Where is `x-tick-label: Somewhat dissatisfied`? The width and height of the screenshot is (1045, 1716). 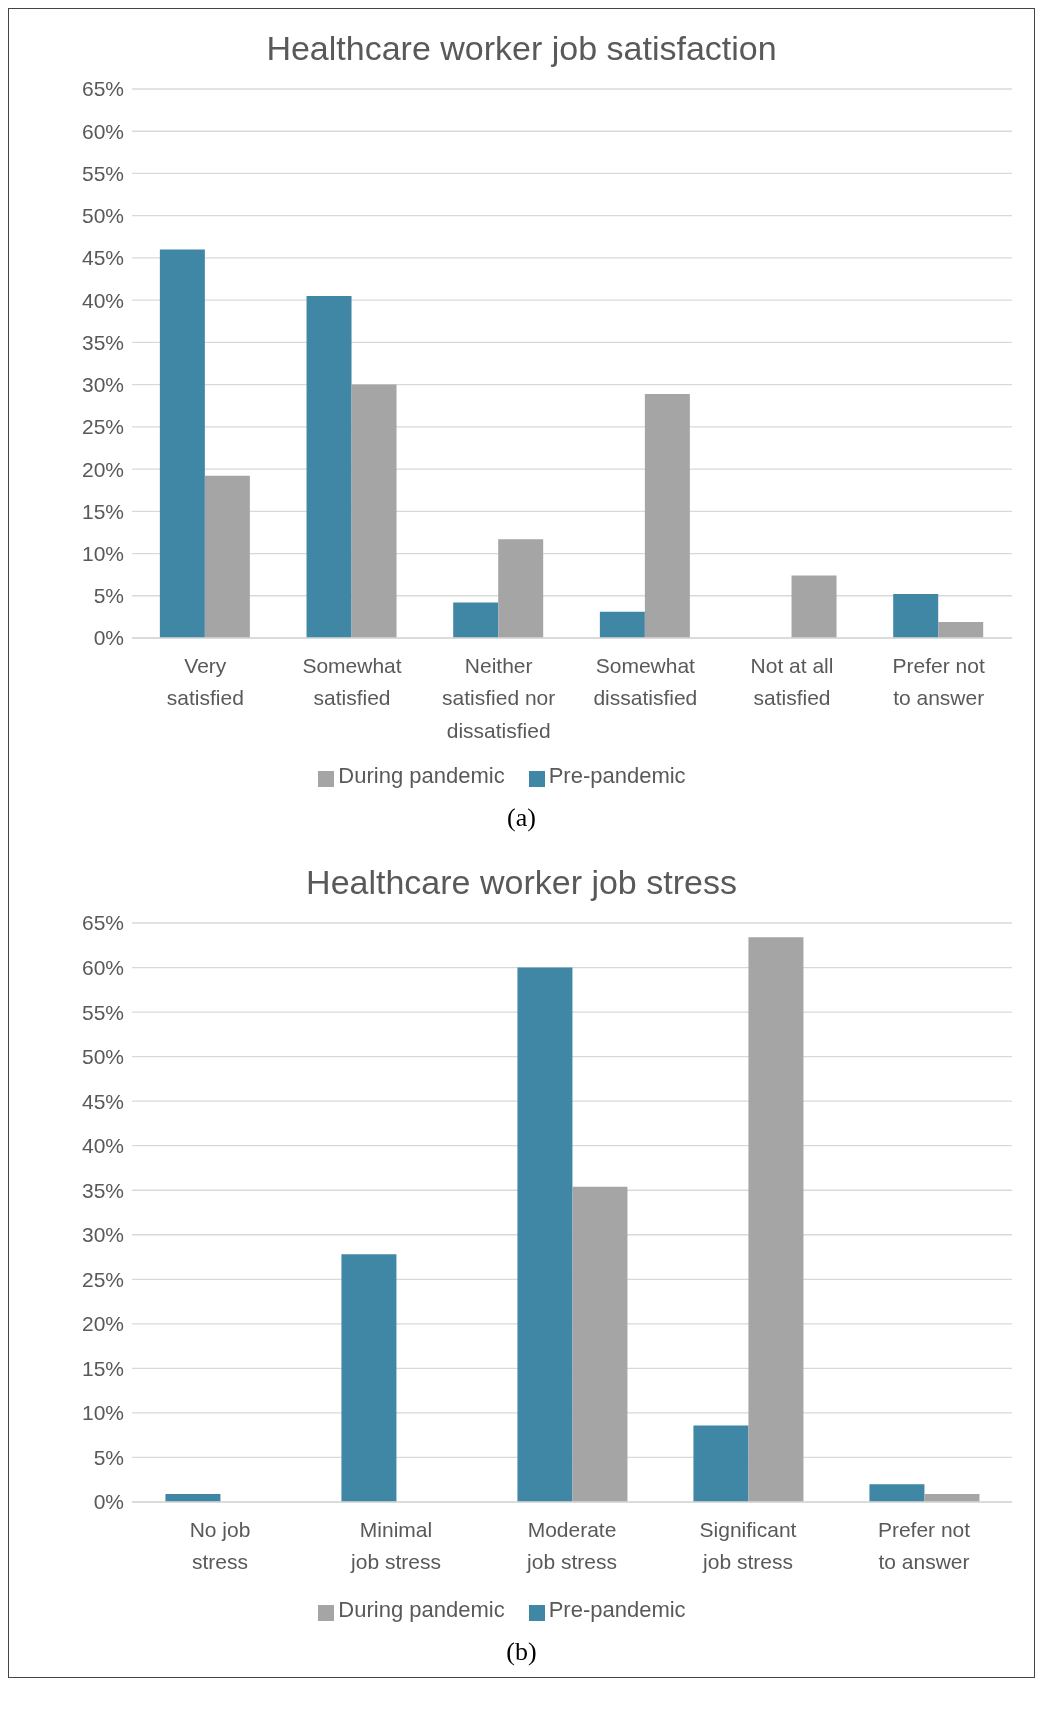 x-tick-label: Somewhat dissatisfied is located at coordinates (644, 681).